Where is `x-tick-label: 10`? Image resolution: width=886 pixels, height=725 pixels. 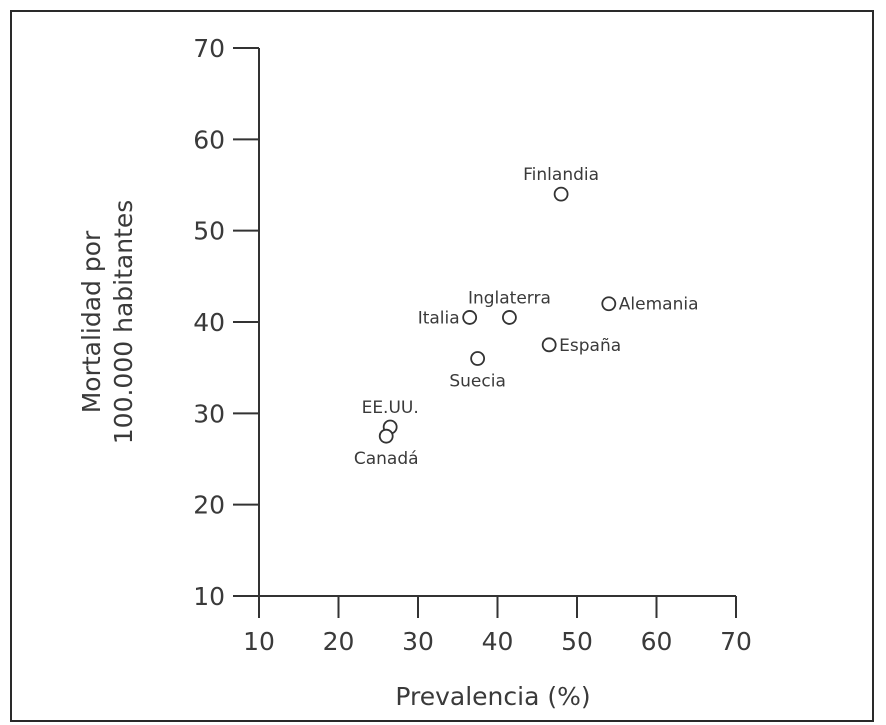 x-tick-label: 10 is located at coordinates (259, 641).